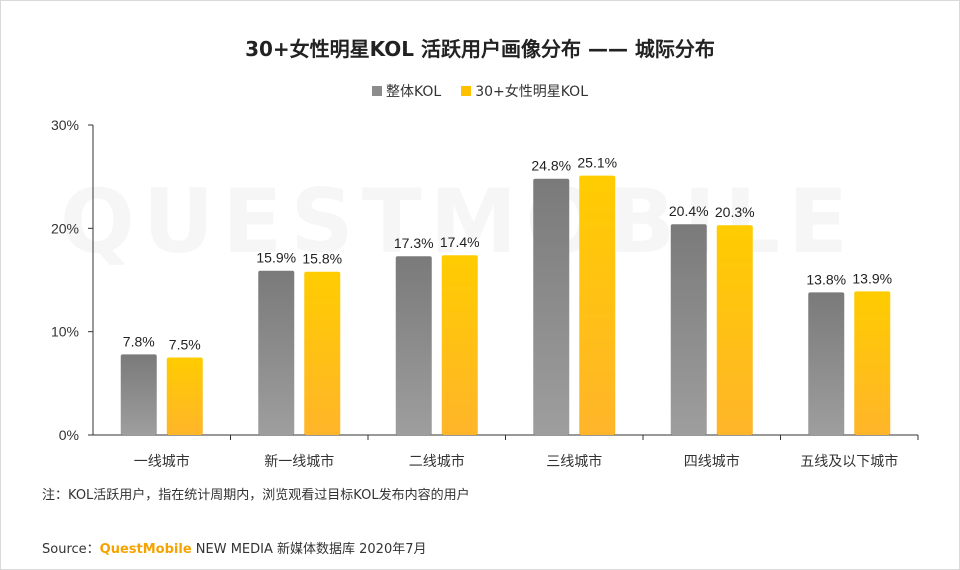 The image size is (960, 570). What do you see at coordinates (437, 461) in the screenshot?
I see `x-tick-label: 二线城市` at bounding box center [437, 461].